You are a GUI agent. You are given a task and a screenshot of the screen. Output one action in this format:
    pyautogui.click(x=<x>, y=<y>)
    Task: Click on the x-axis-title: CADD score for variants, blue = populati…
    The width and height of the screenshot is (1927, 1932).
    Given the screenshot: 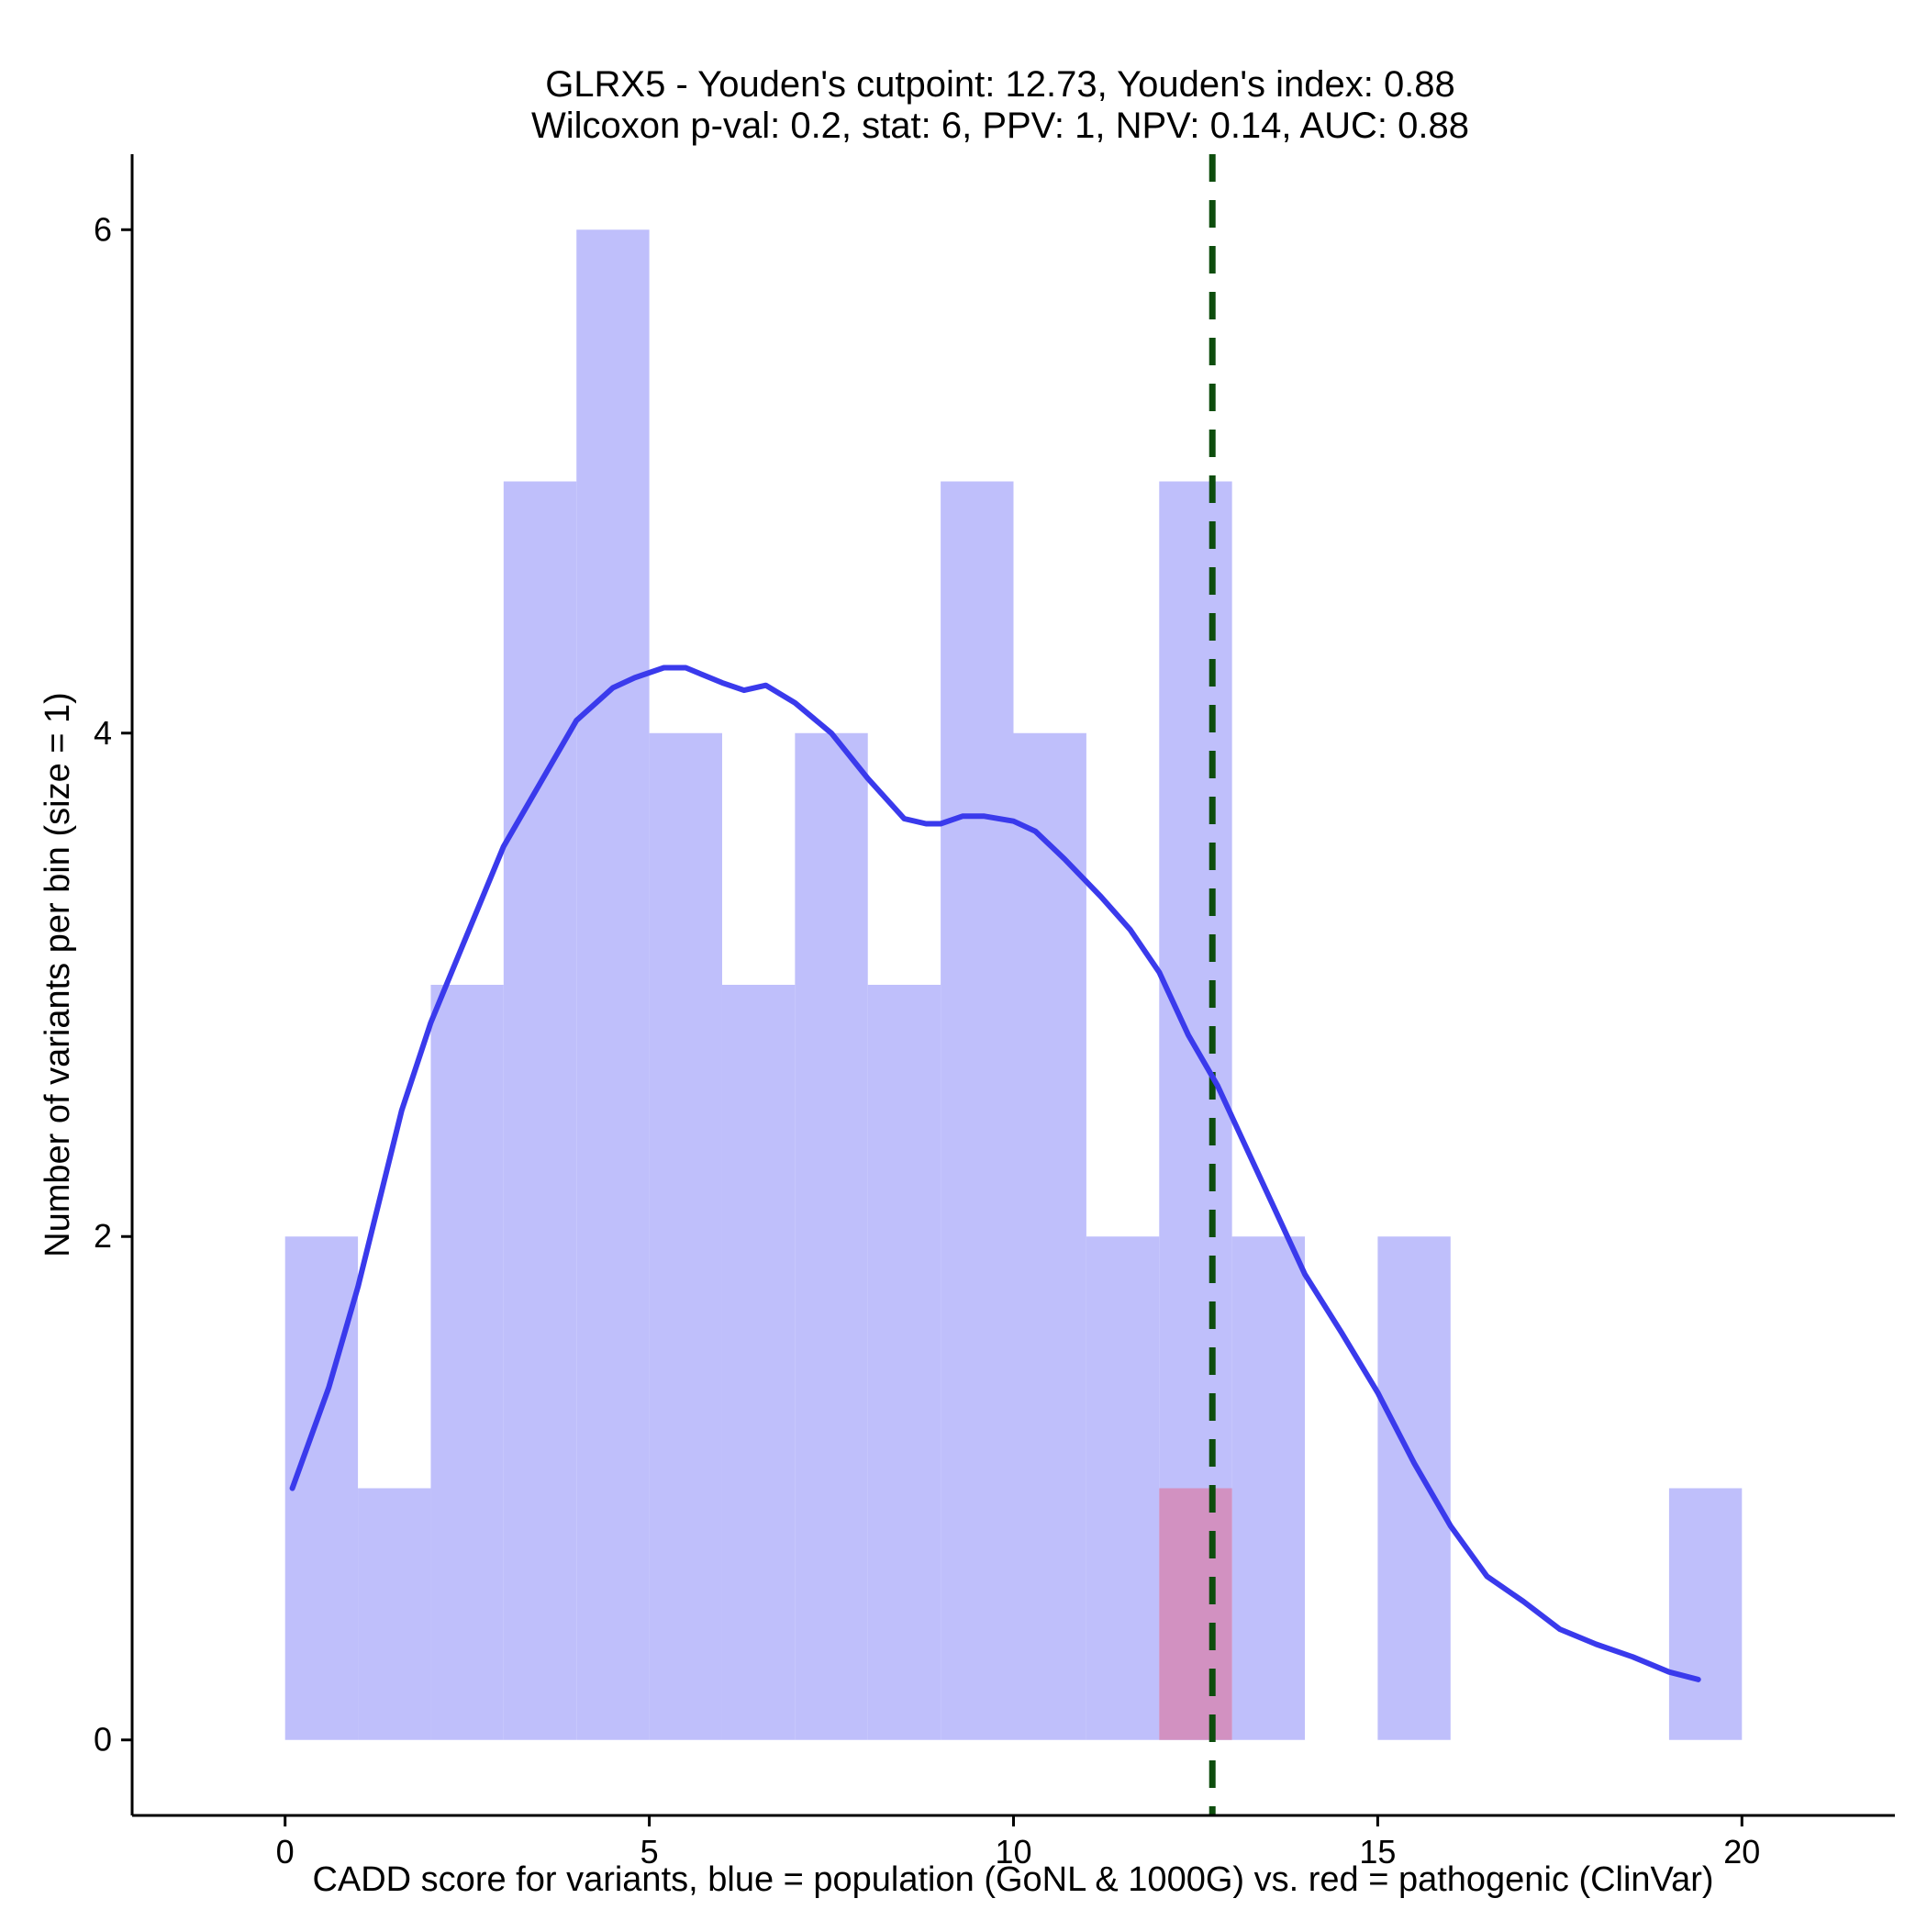 What is the action you would take?
    pyautogui.click(x=1012, y=1879)
    